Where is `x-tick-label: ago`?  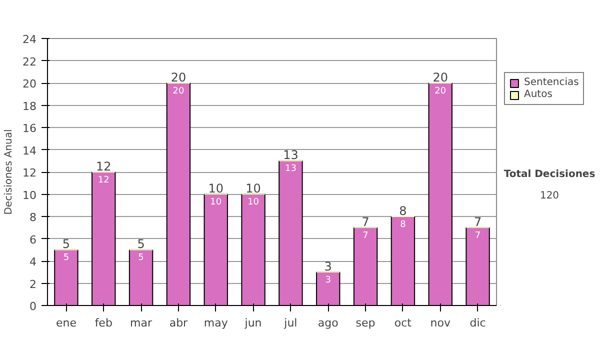
x-tick-label: ago is located at coordinates (328, 323).